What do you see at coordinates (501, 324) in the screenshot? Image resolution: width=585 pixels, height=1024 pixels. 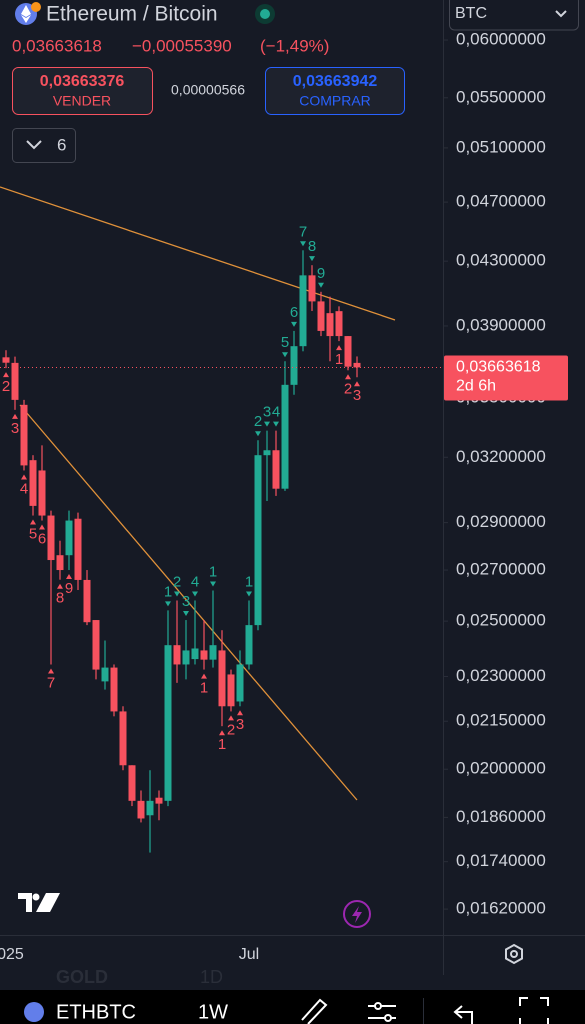 I see `y-tick-label: 0,03900000` at bounding box center [501, 324].